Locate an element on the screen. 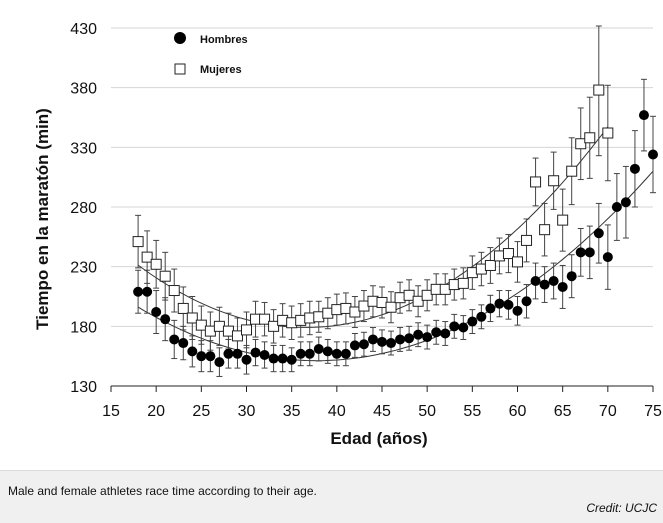 The width and height of the screenshot is (663, 523). x-tick-label: 25 is located at coordinates (201, 411).